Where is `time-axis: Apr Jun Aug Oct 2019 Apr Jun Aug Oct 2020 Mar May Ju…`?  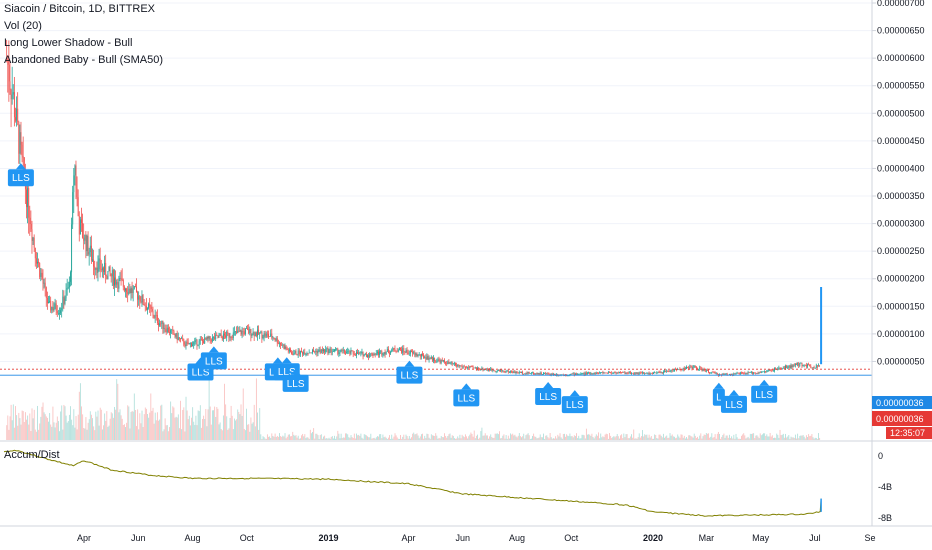 time-axis: Apr Jun Aug Oct 2019 Apr Jun Aug Oct 2020 Mar May Ju… is located at coordinates (476, 538).